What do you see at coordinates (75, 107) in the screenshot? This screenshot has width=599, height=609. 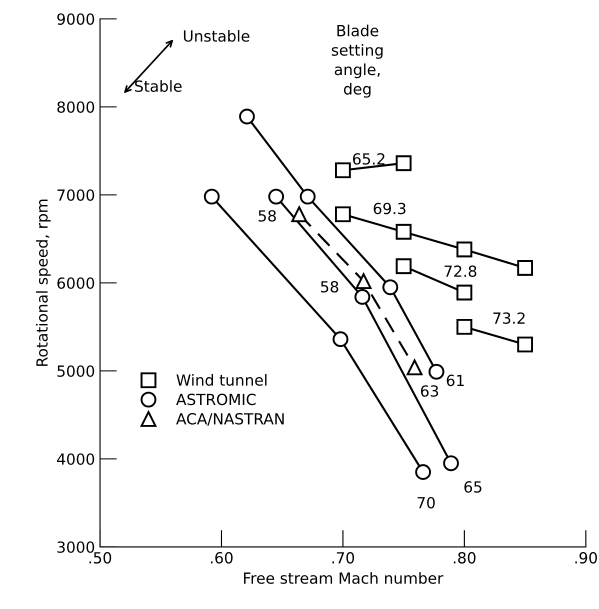 I see `y-tick-label: 8000` at bounding box center [75, 107].